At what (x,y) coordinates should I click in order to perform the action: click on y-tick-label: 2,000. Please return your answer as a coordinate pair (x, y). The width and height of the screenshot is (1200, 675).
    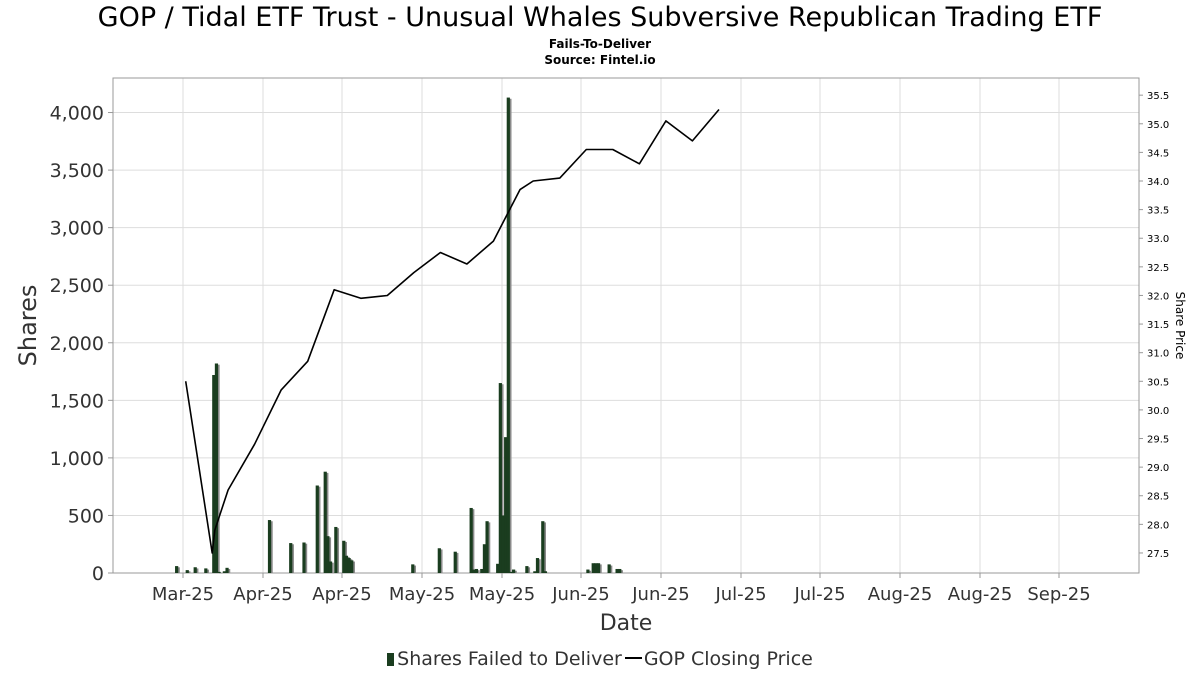
    Looking at the image, I should click on (77, 344).